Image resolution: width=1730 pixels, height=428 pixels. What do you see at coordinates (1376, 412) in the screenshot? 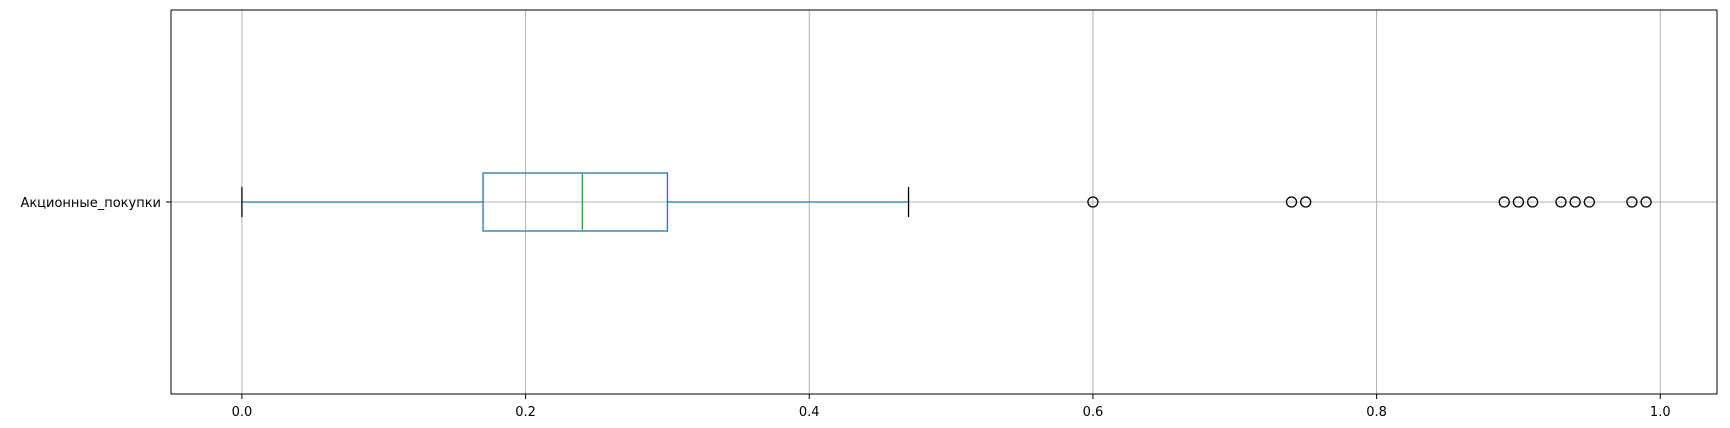
I see `x-tick-label: 0.8` at bounding box center [1376, 412].